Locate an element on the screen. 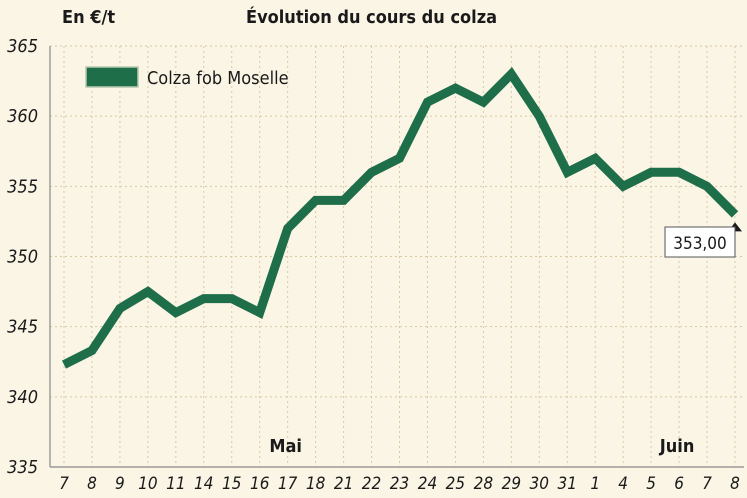 This screenshot has height=498, width=747. month-labels: Mai Juin is located at coordinates (481, 446).